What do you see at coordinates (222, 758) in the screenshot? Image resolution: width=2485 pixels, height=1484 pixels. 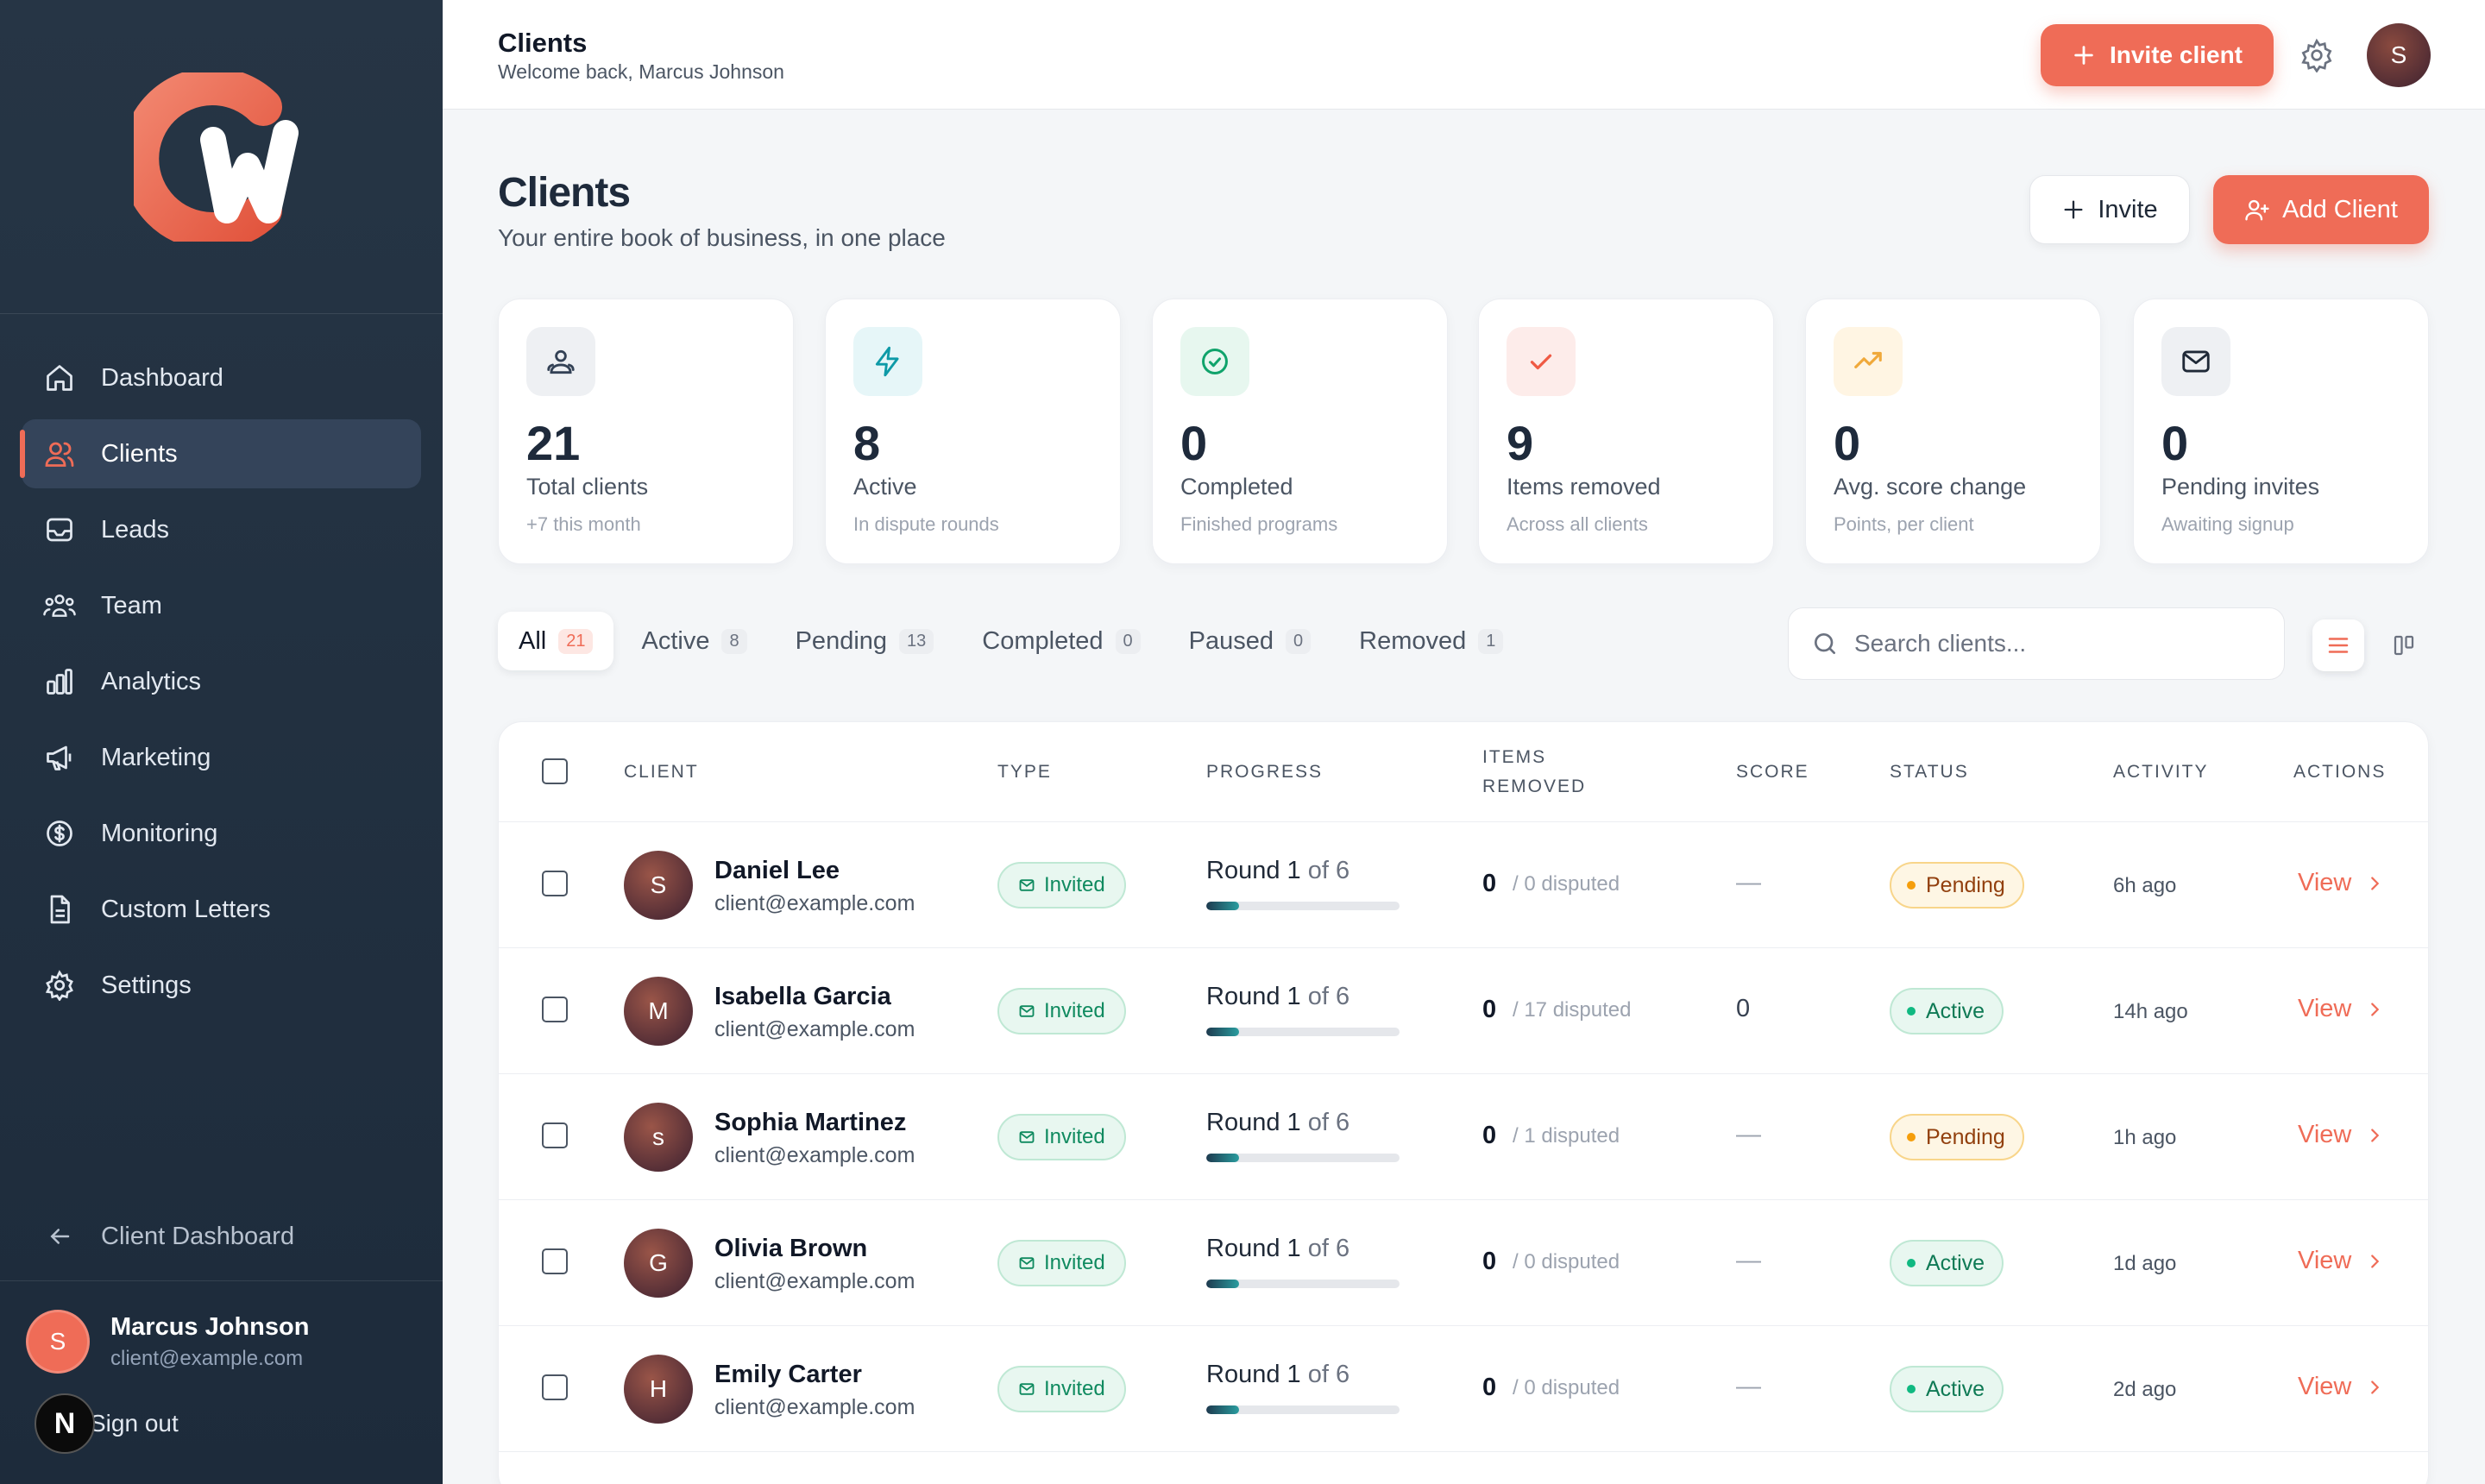 I see `sidebar-item-marketing: Marketing` at bounding box center [222, 758].